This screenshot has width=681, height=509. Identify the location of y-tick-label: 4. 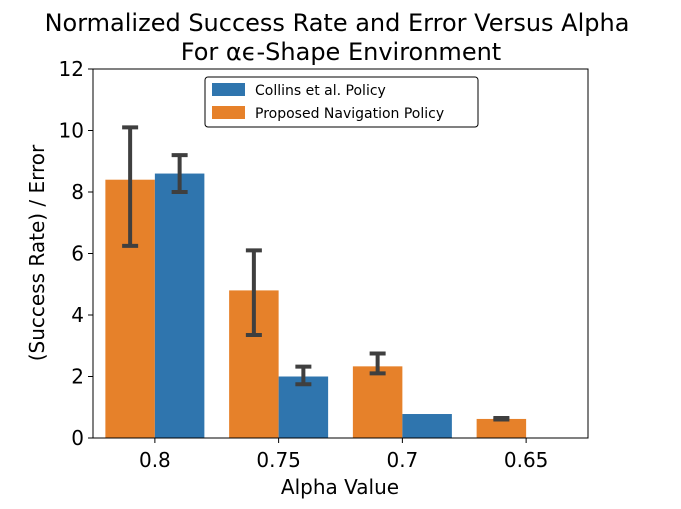
(77, 315).